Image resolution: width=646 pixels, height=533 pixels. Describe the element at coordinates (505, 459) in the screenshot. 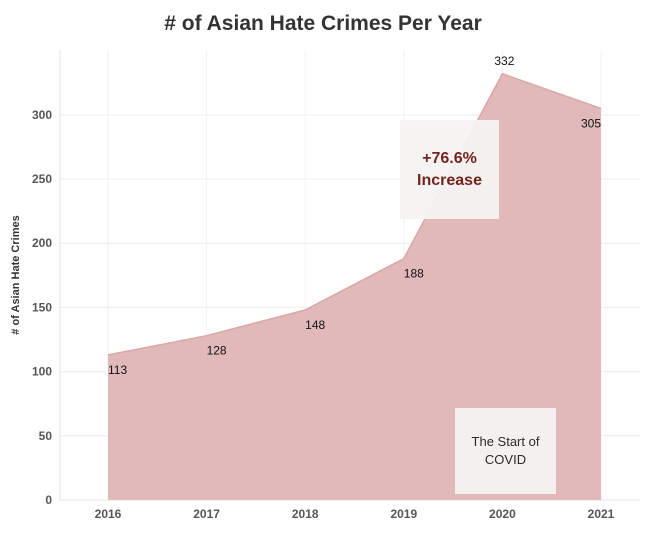

I see `covid-annotation-line: COVID` at that location.